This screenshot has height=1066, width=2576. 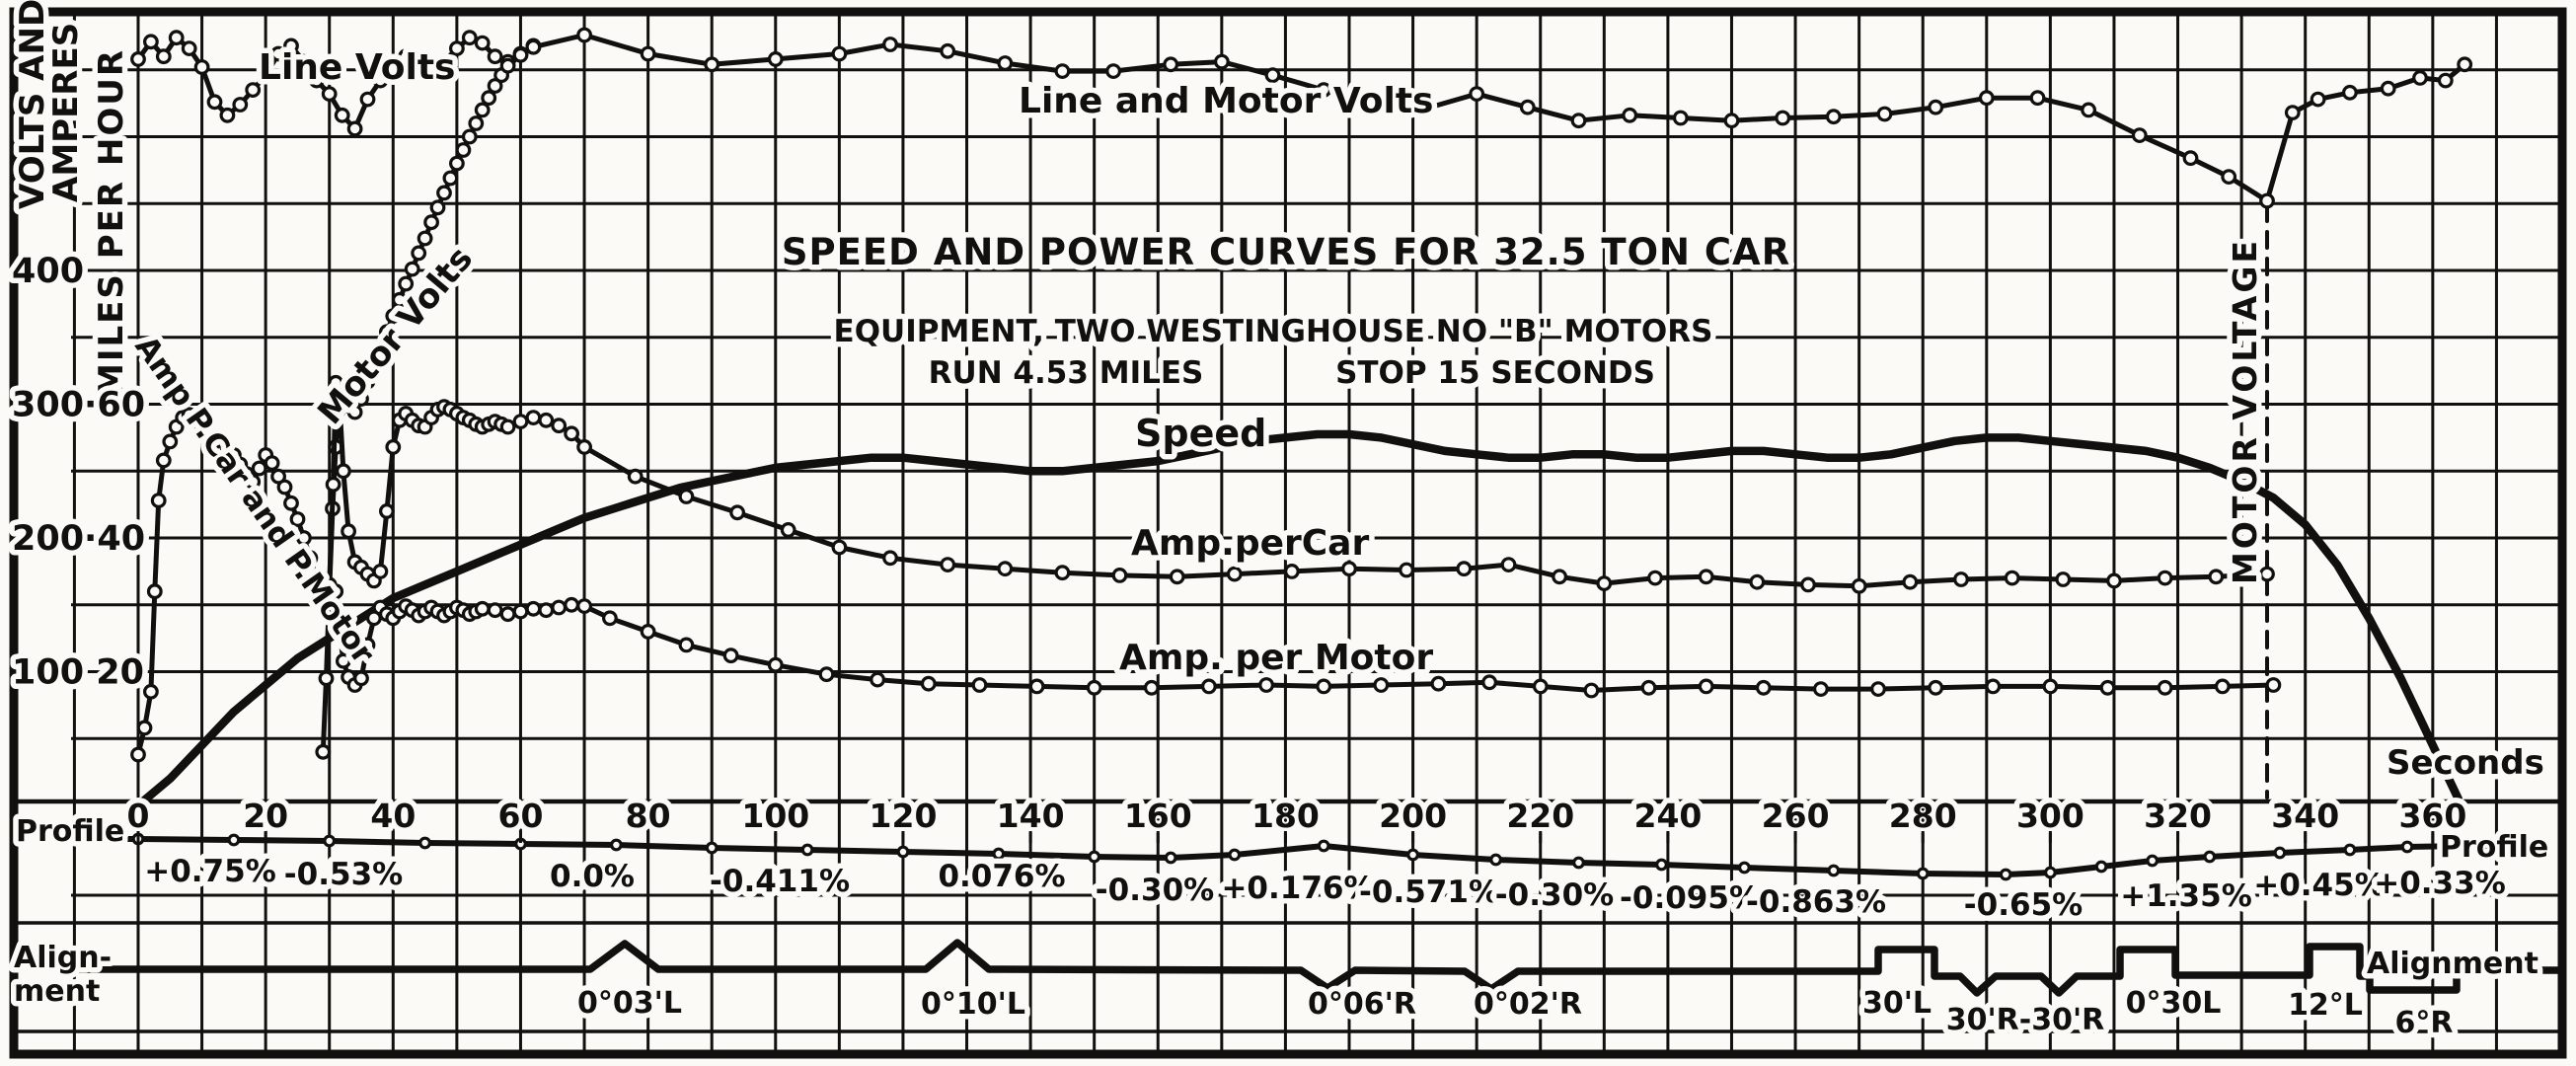 I want to click on grade-label-11: -0.65%, so click(x=2023, y=905).